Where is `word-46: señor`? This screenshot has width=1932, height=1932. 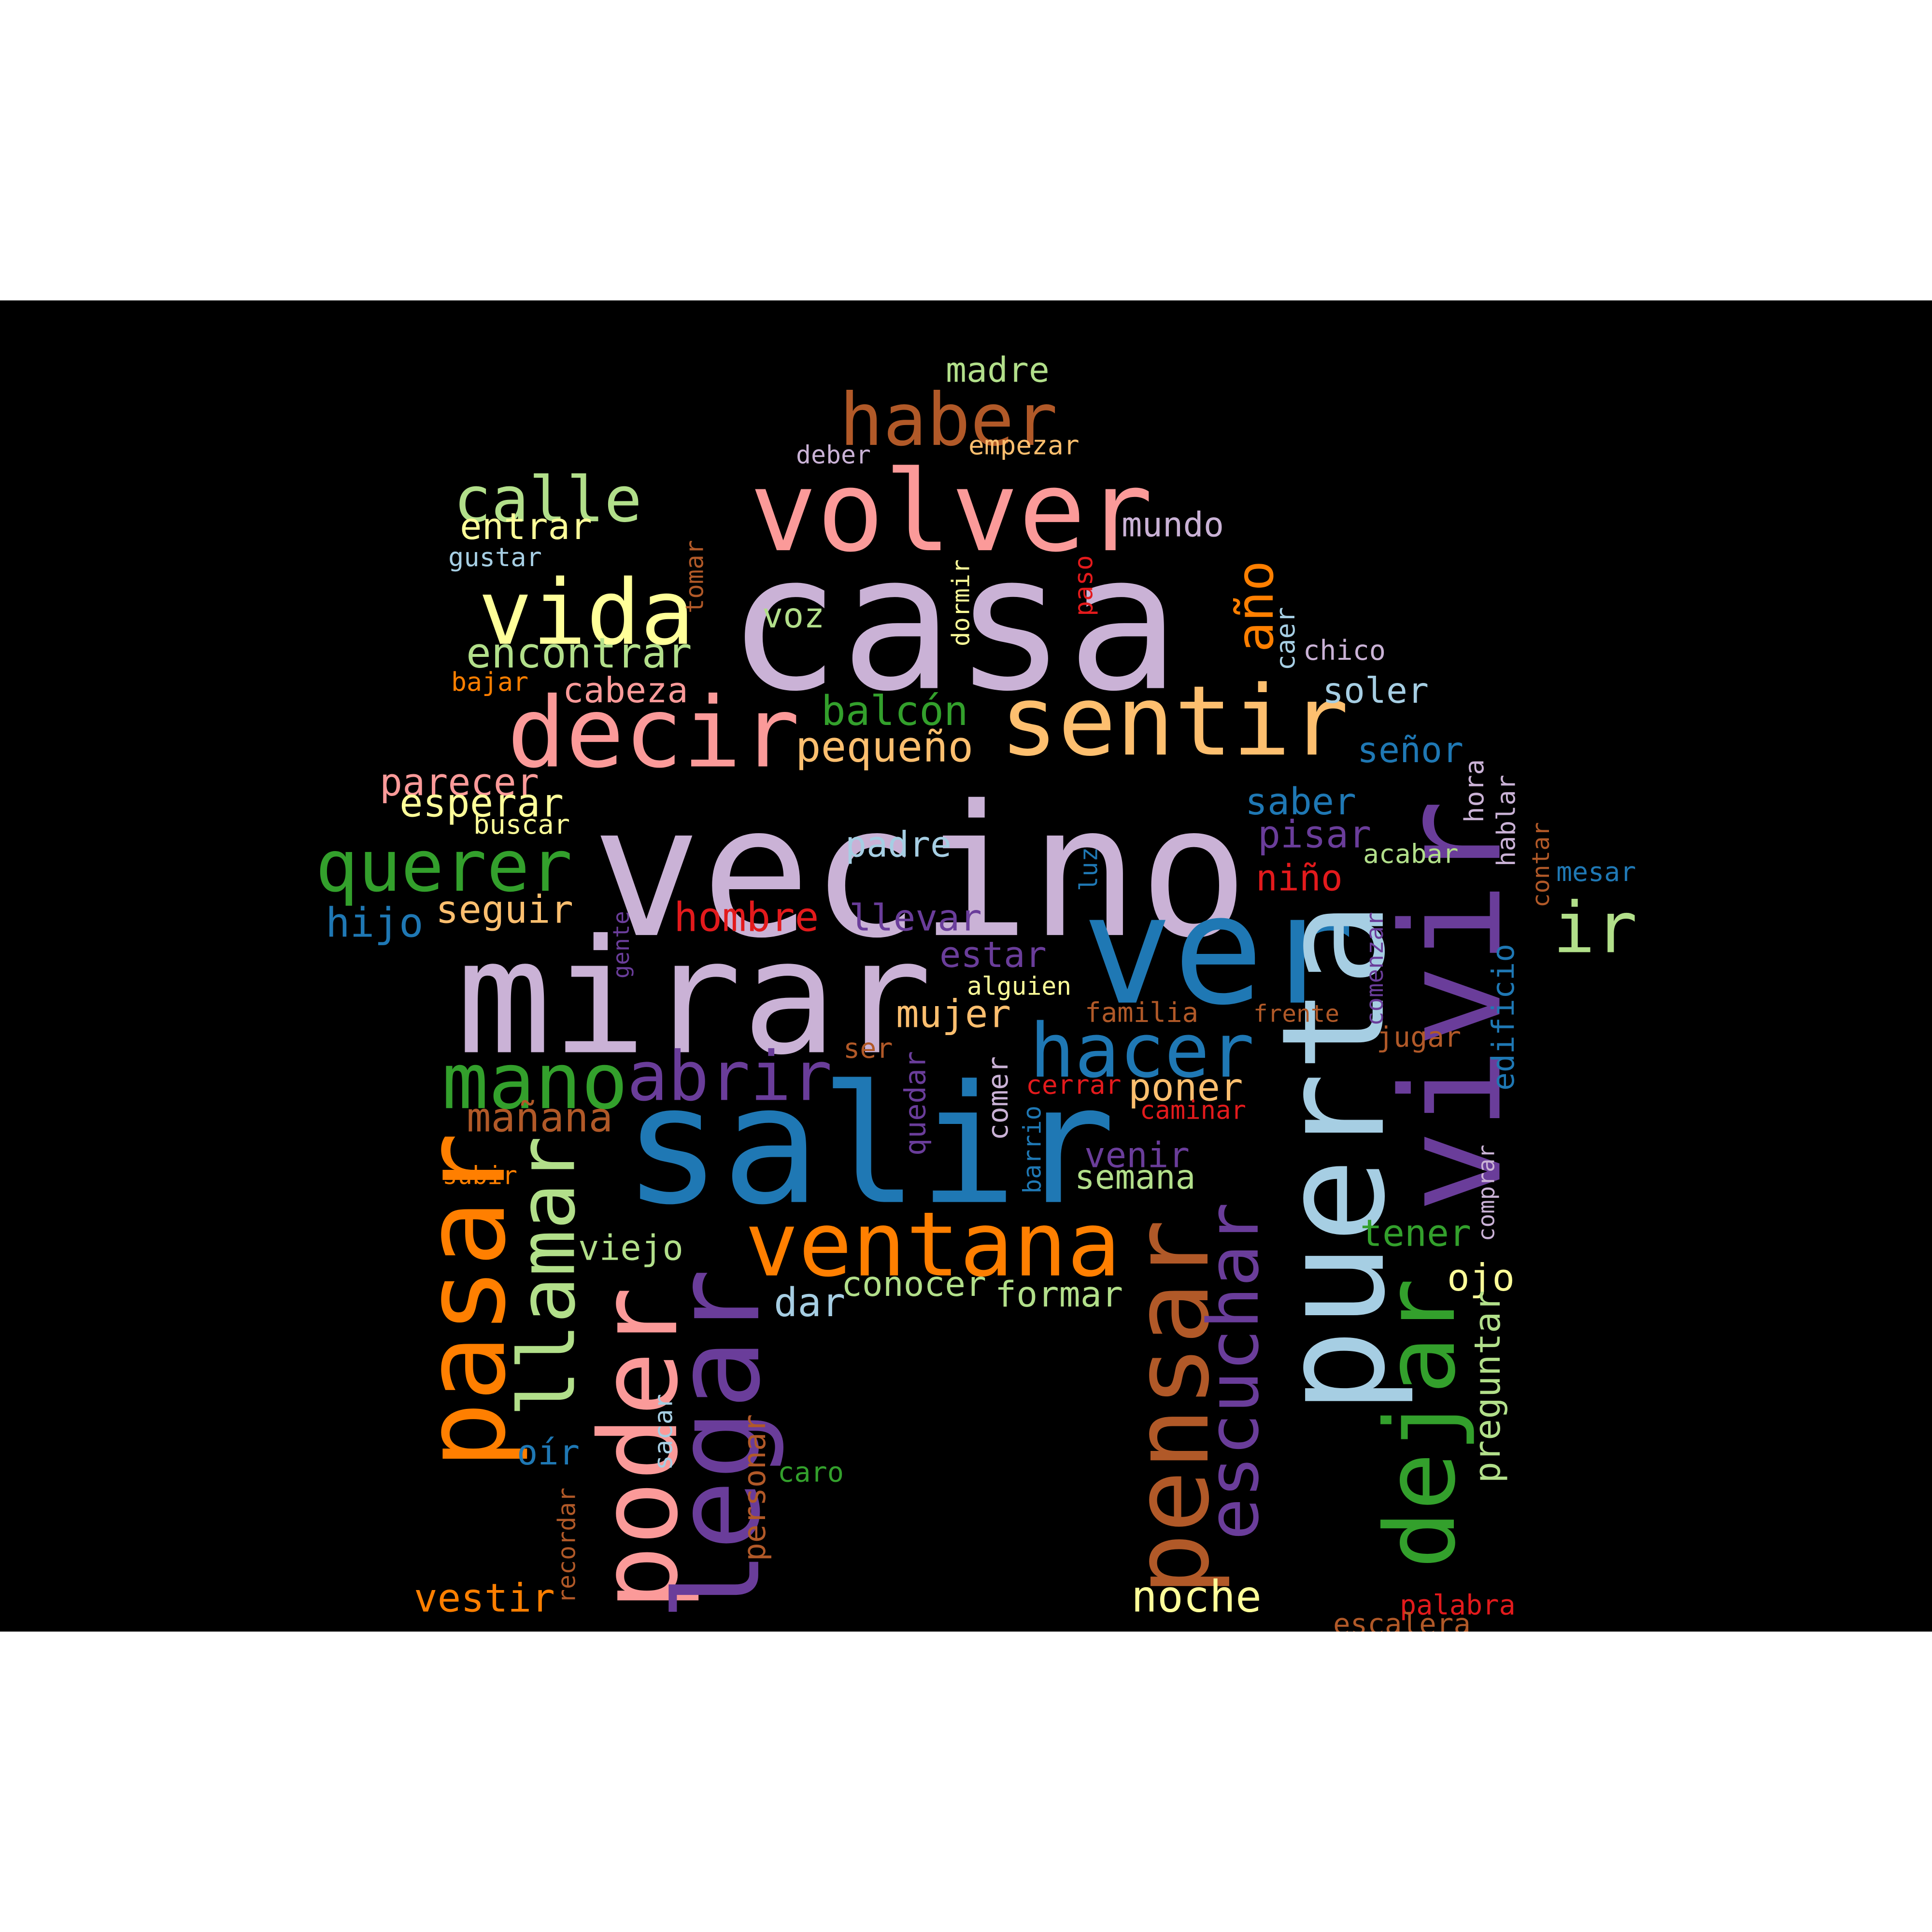 word-46: señor is located at coordinates (1410, 750).